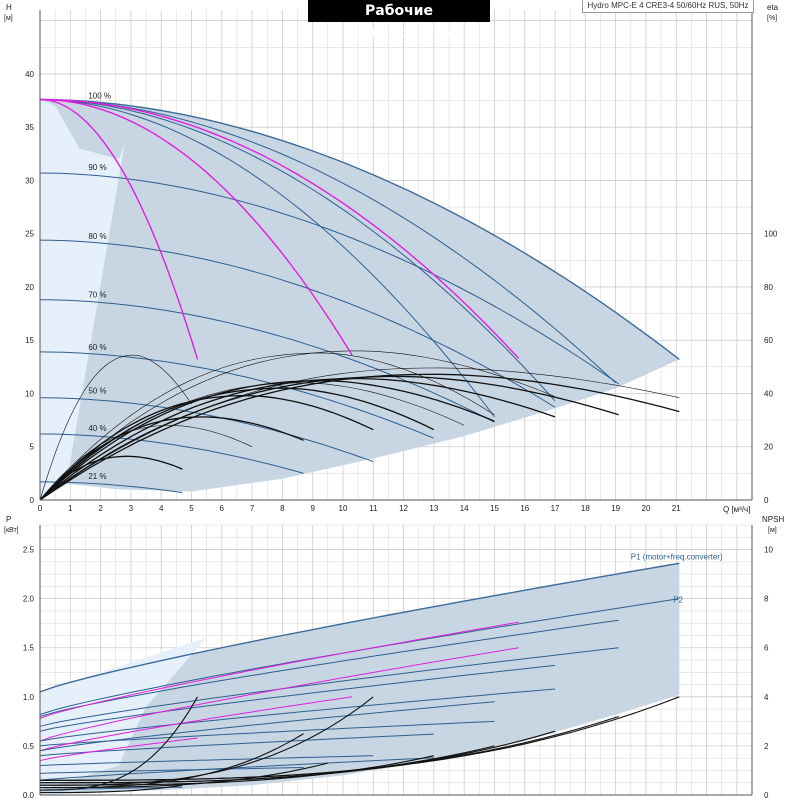 The image size is (800, 800). I want to click on y2-tick-label: 60, so click(768, 340).